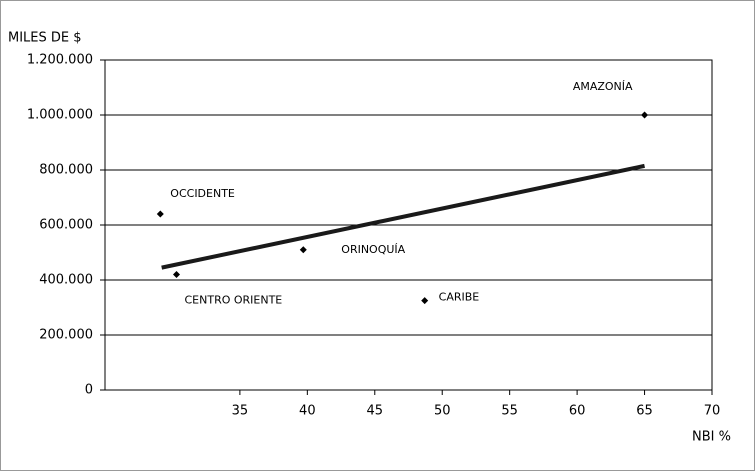  I want to click on point-label: AMAZONÍA, so click(603, 86).